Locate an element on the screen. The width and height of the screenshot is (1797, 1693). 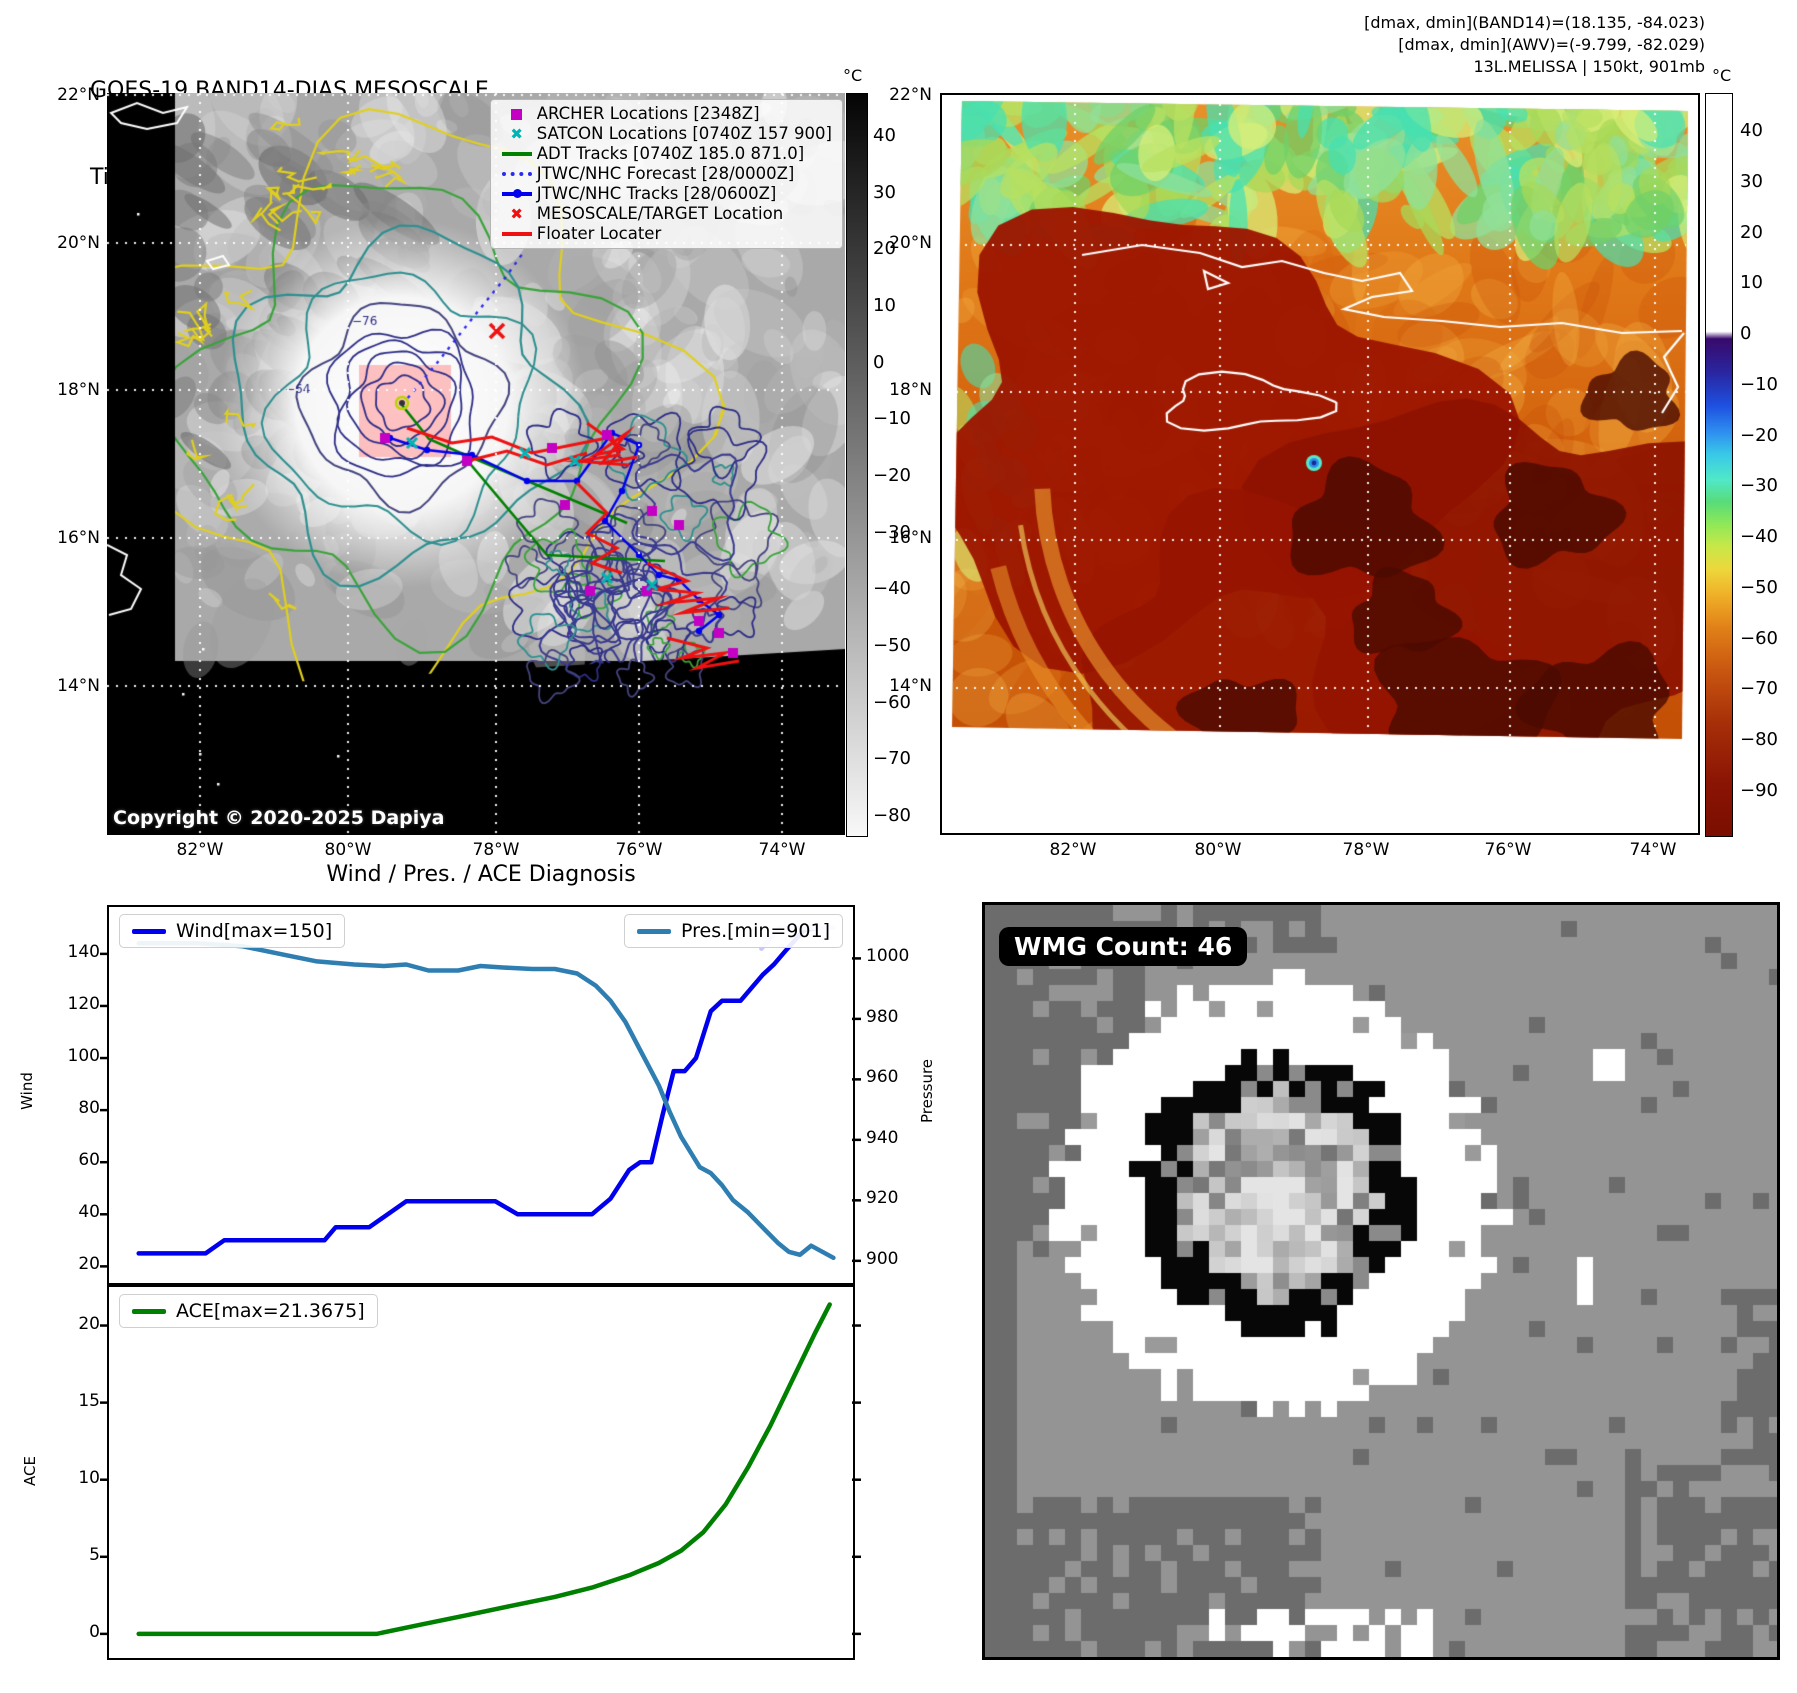
awv-colorbar-tick: −70 is located at coordinates (1759, 689).